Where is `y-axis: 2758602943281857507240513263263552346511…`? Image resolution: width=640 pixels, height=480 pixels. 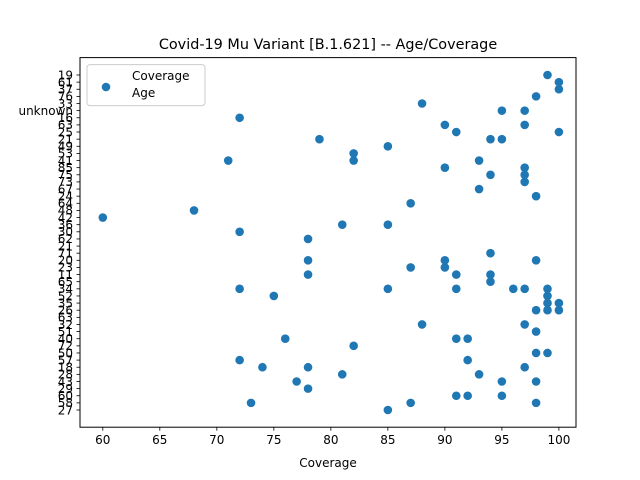
y-axis: 2758602943281857507240513263263552346511… is located at coordinates (49, 242).